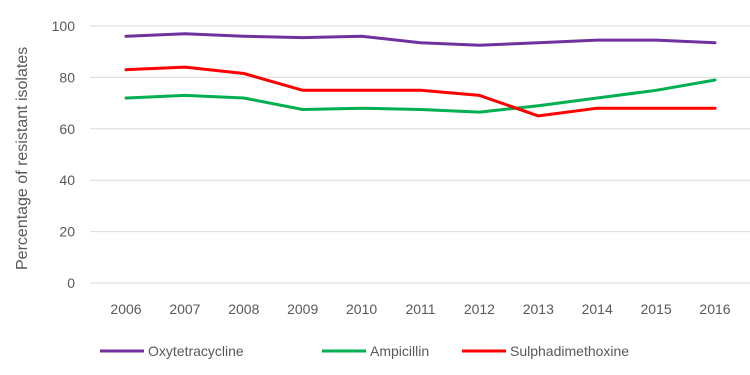  What do you see at coordinates (714, 309) in the screenshot?
I see `x-tick-label: 2016` at bounding box center [714, 309].